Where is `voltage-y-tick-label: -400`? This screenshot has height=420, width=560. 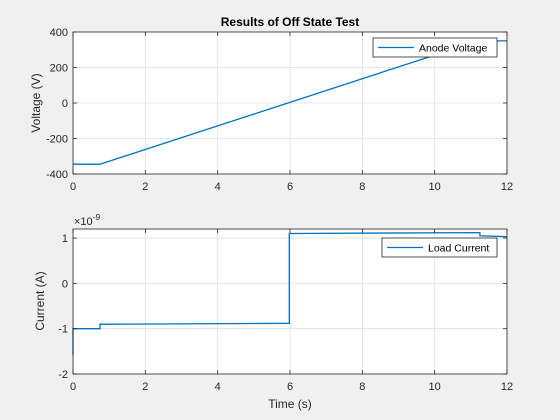 voltage-y-tick-label: -400 is located at coordinates (57, 175).